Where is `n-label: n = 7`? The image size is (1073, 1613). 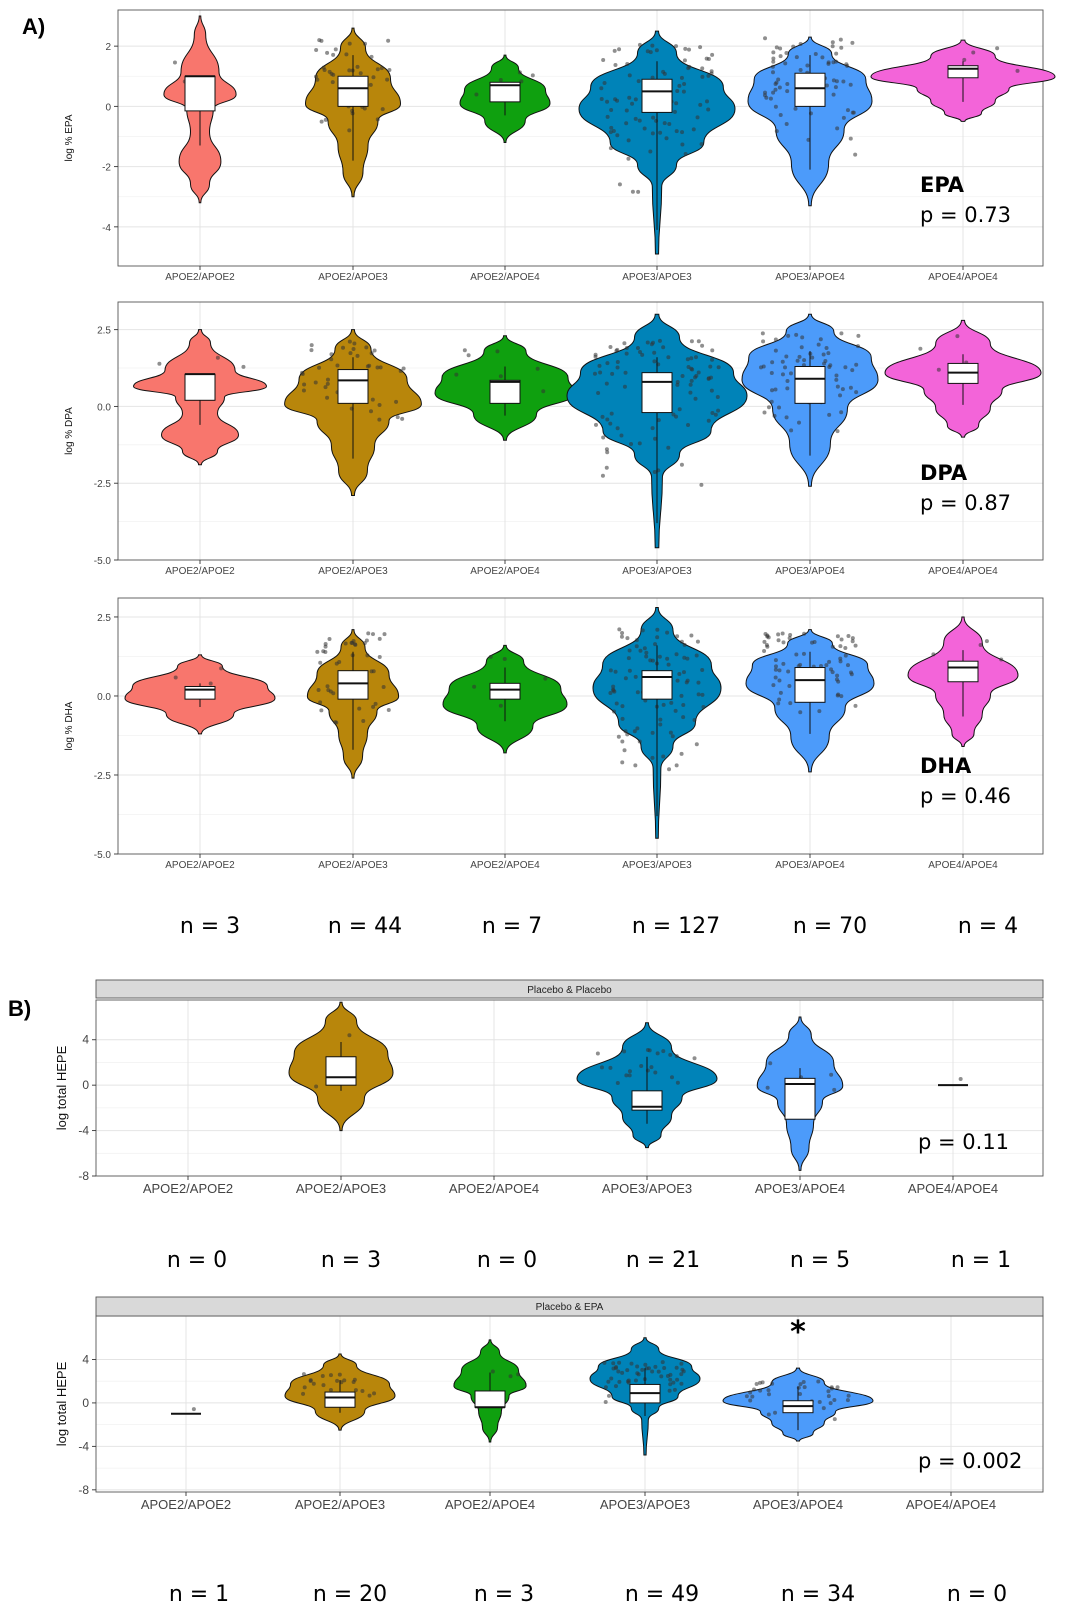
n-label: n = 7 is located at coordinates (512, 926).